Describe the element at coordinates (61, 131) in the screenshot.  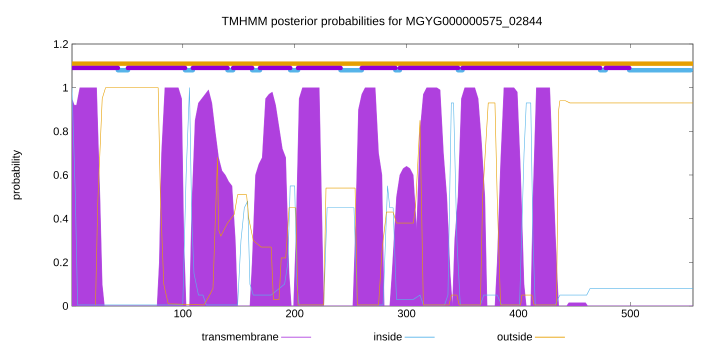
I see `y-tick-label: 0.8` at that location.